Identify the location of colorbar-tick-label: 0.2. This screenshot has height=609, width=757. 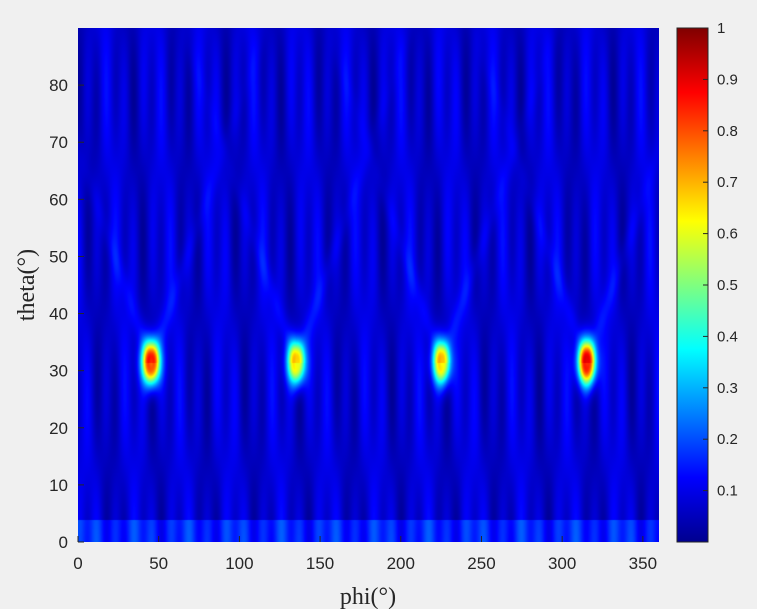
(727, 439).